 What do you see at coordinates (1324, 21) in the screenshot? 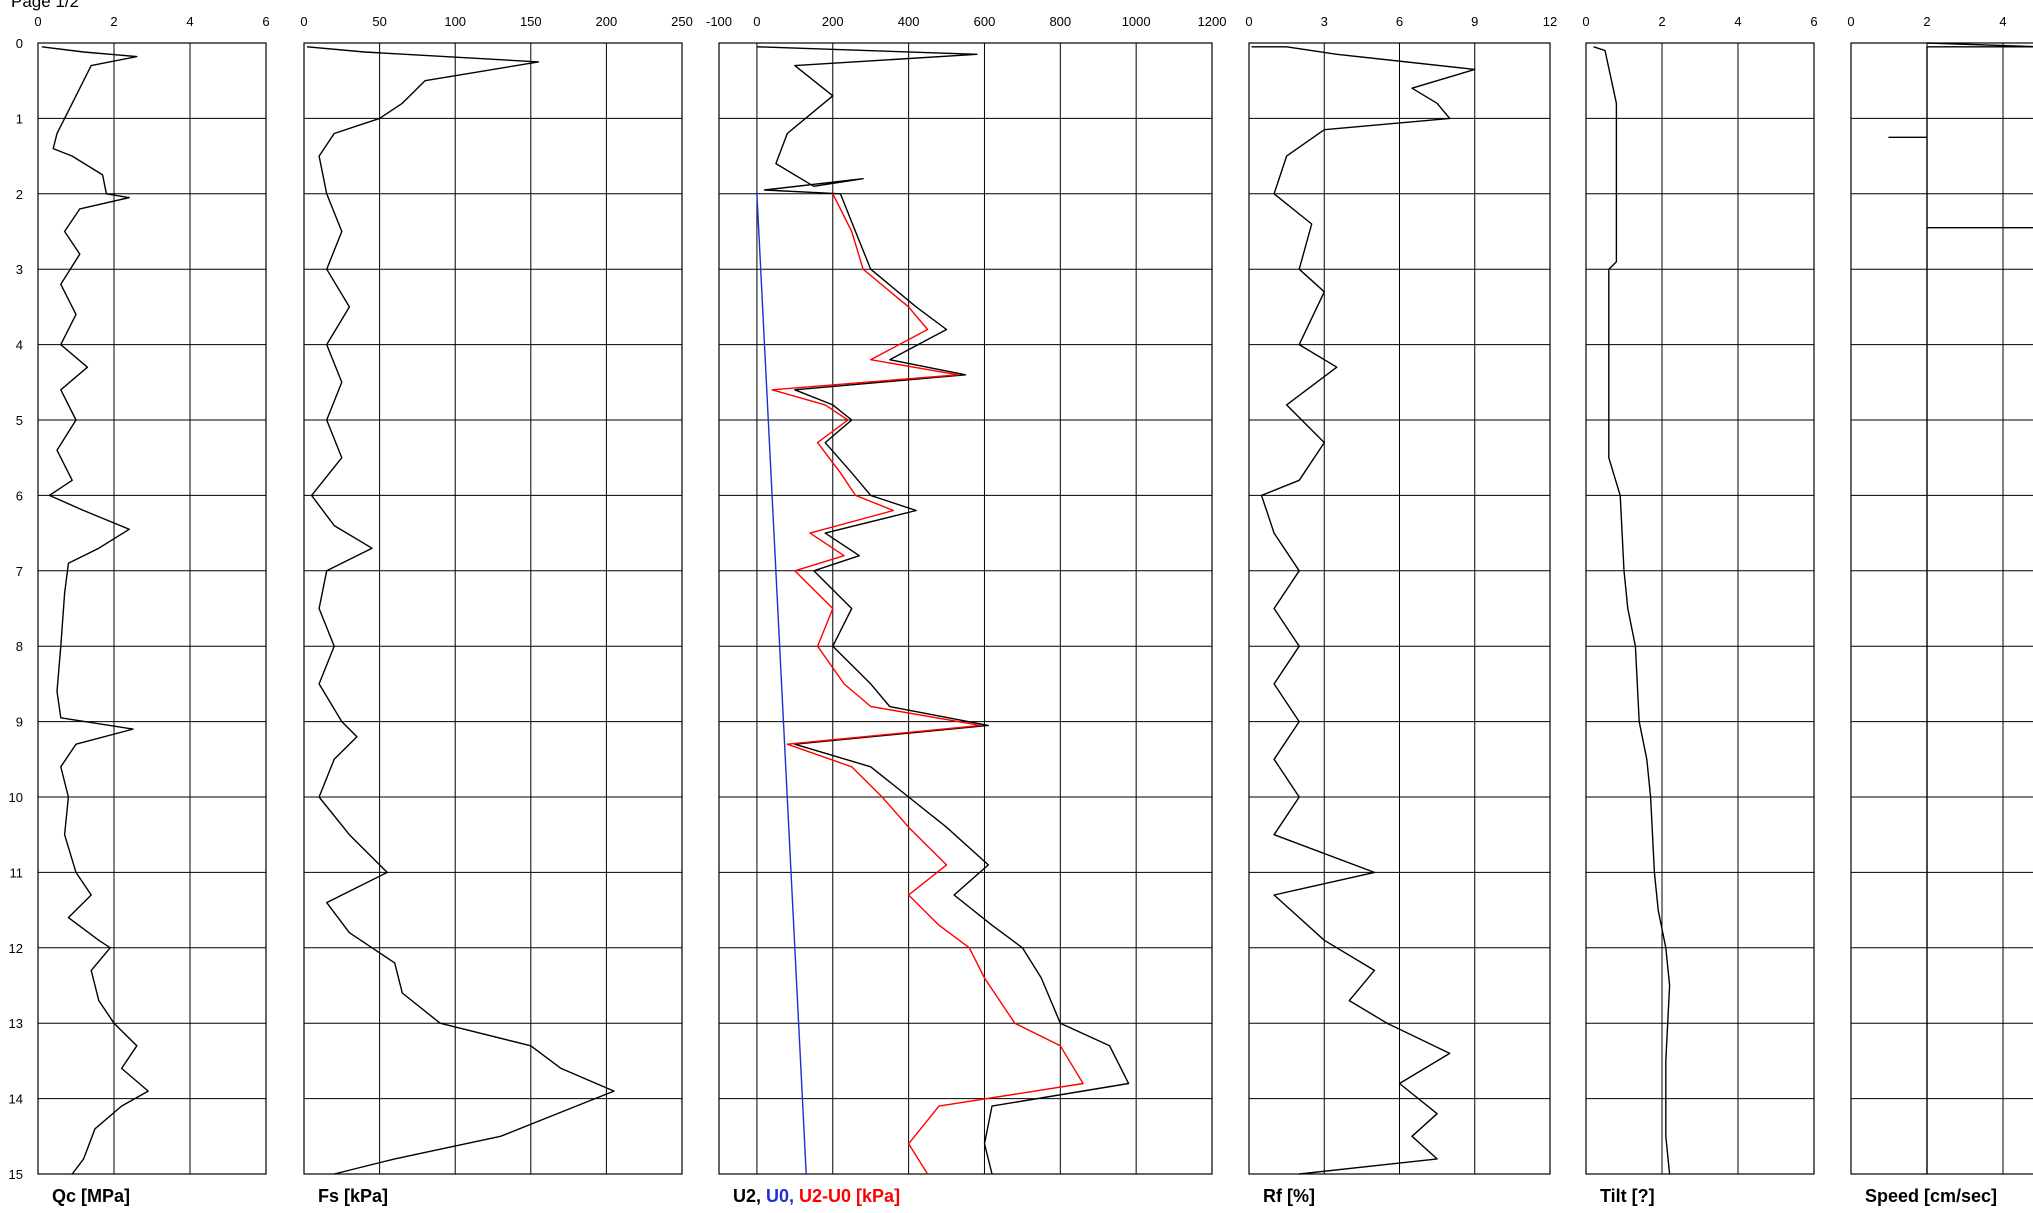
I see `x-tick-label: 3` at bounding box center [1324, 21].